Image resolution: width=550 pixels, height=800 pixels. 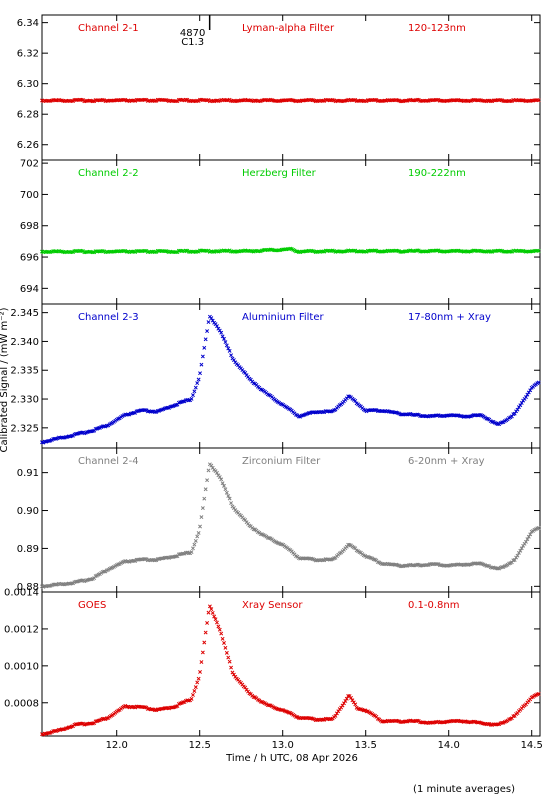 I want to click on x-tick-label: 14.5, so click(x=532, y=745).